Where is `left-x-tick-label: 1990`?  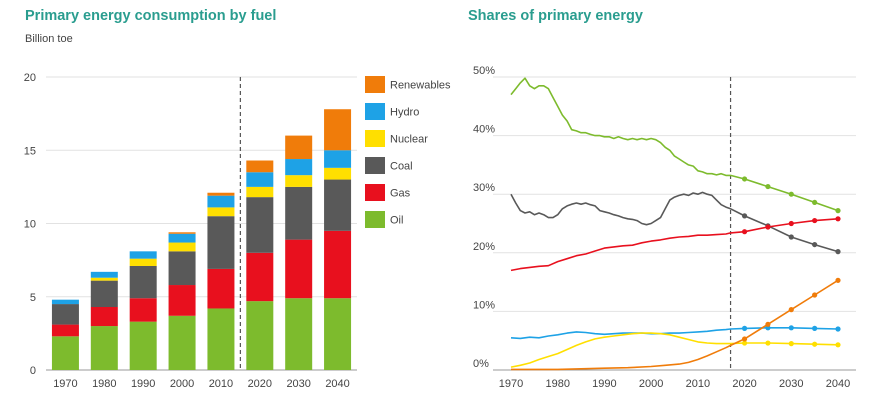 left-x-tick-label: 1990 is located at coordinates (143, 384).